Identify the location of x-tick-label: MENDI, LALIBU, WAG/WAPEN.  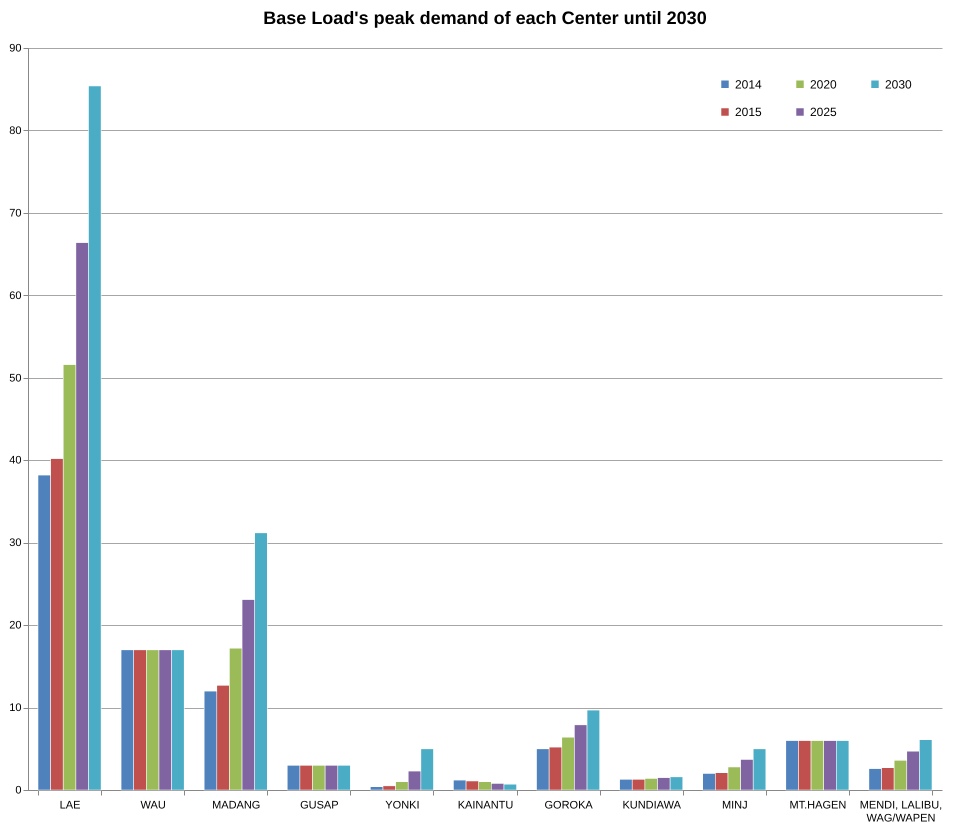
(901, 812).